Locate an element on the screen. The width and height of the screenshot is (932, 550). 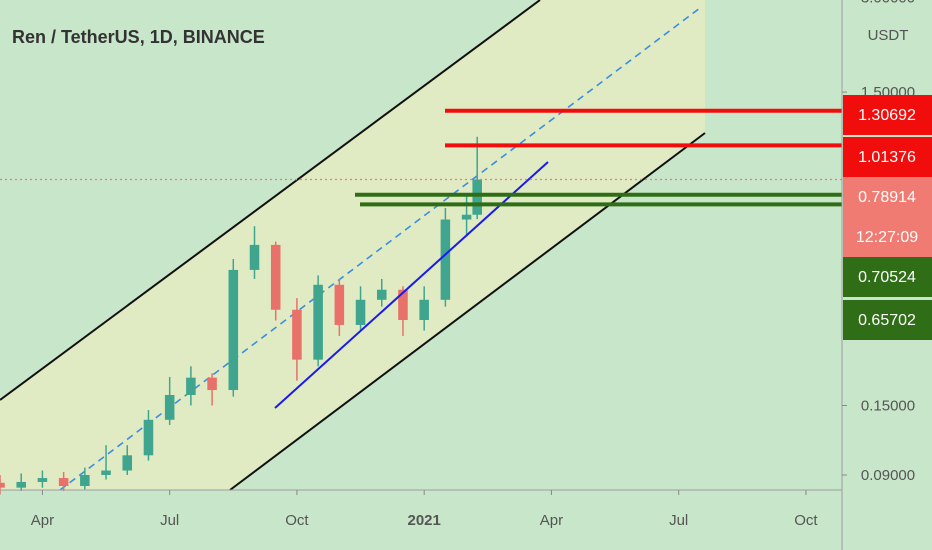
level-tag: 0.70524 is located at coordinates (887, 277).